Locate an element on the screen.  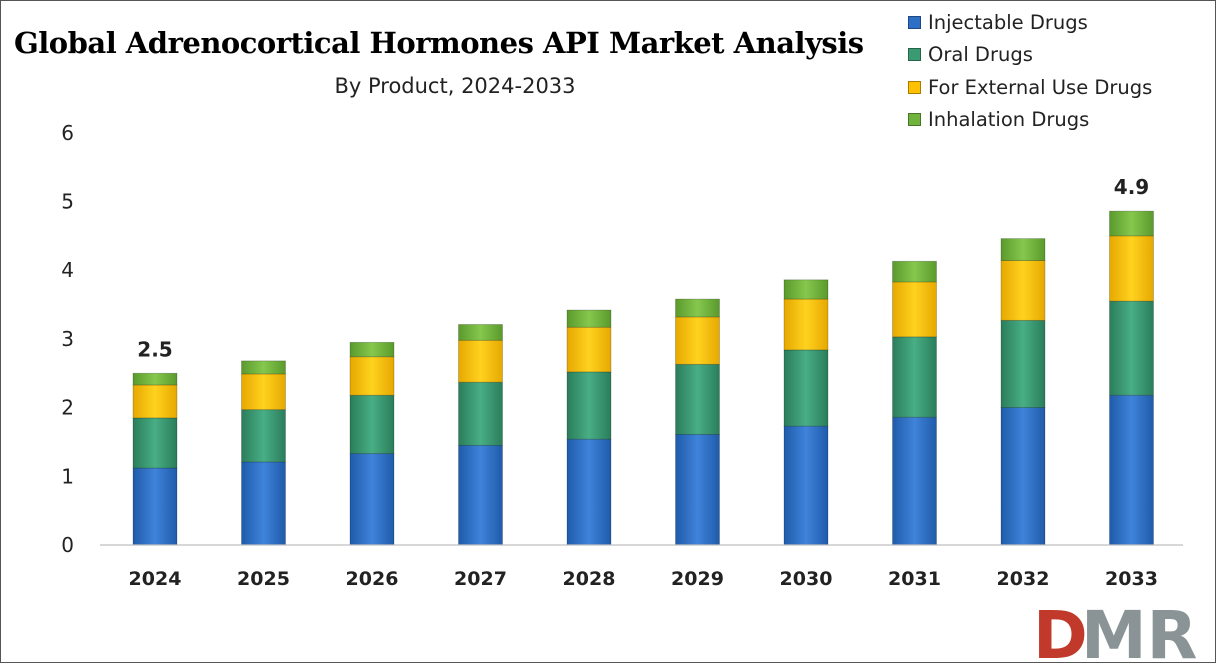
bar-segment-0-2024 is located at coordinates (155, 506).